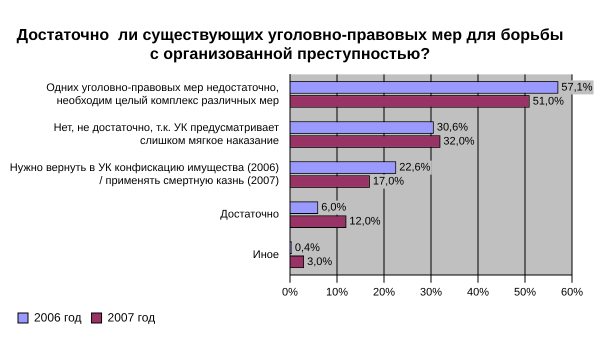  I want to click on legend-label: 2007 год, so click(132, 317).